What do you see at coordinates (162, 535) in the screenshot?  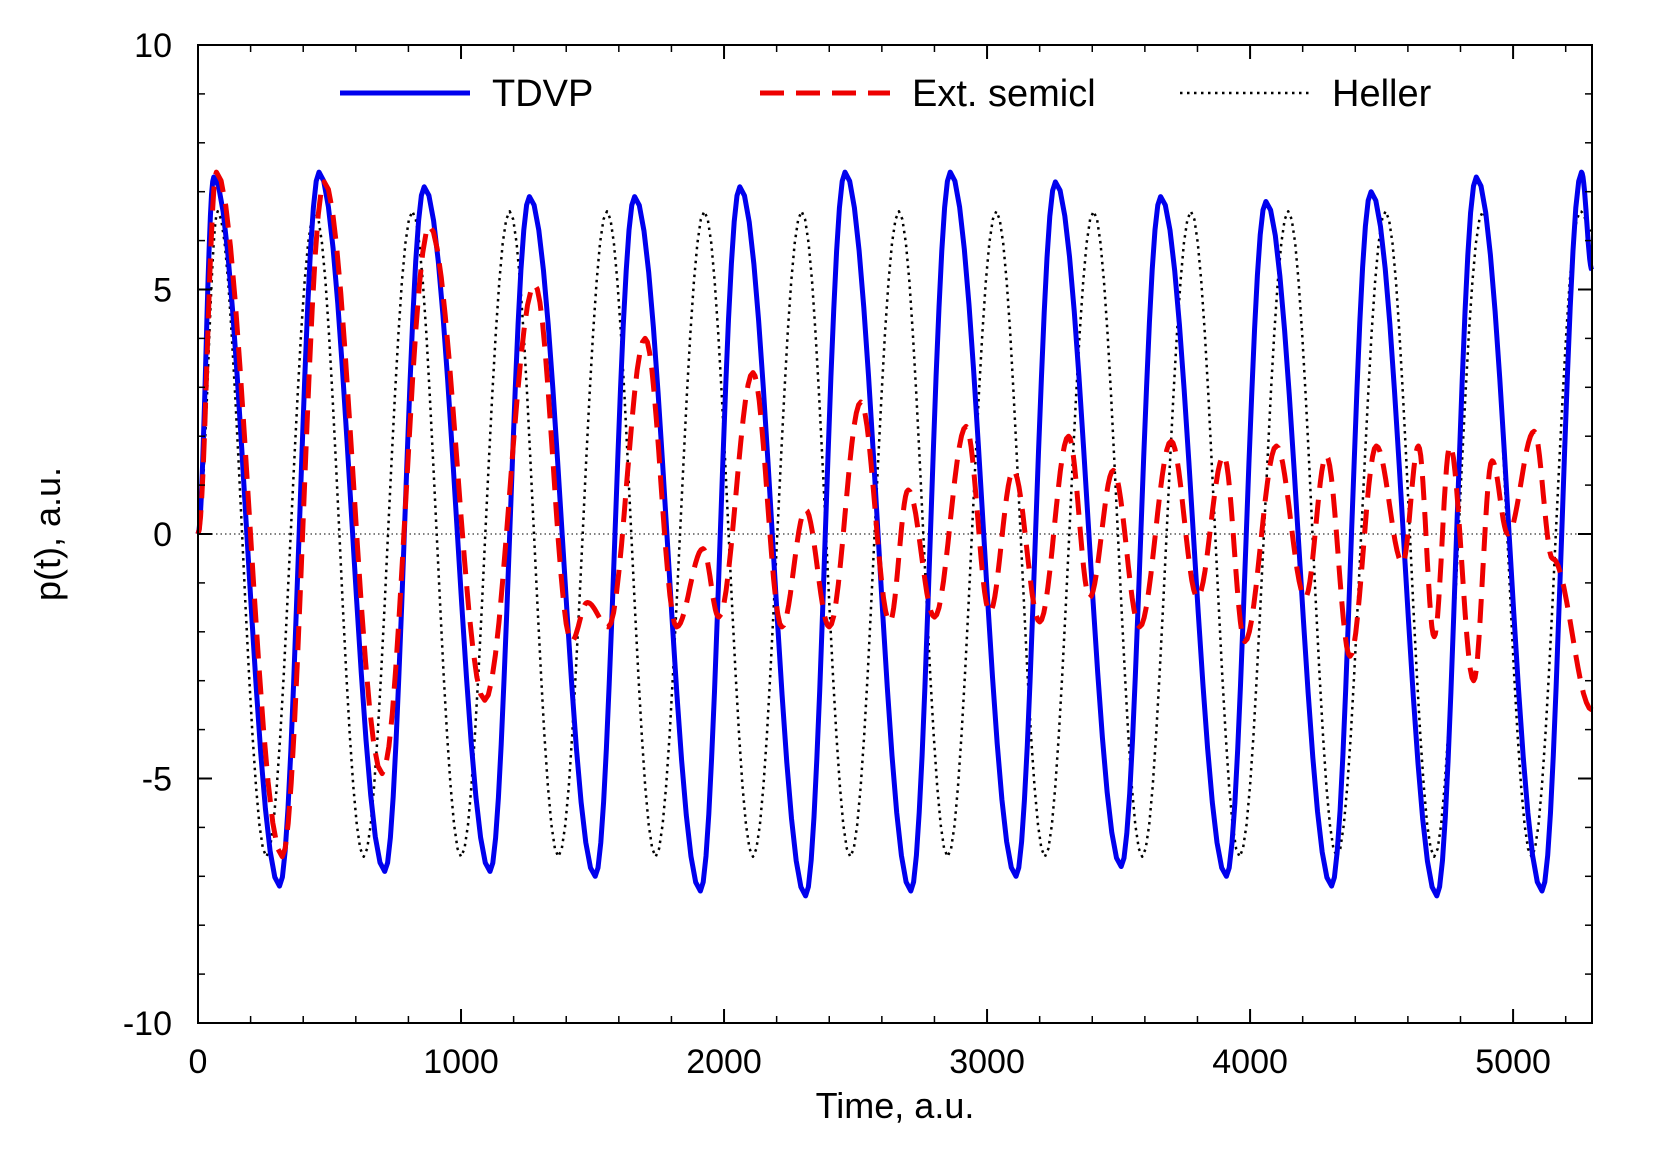 I see `y-tick-label: 0` at bounding box center [162, 535].